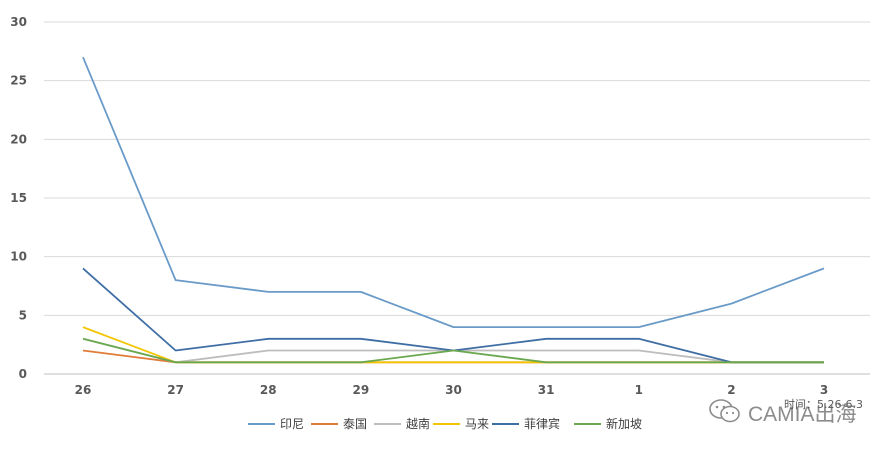 The width and height of the screenshot is (887, 451). I want to click on y-tick-label: 20, so click(18, 139).